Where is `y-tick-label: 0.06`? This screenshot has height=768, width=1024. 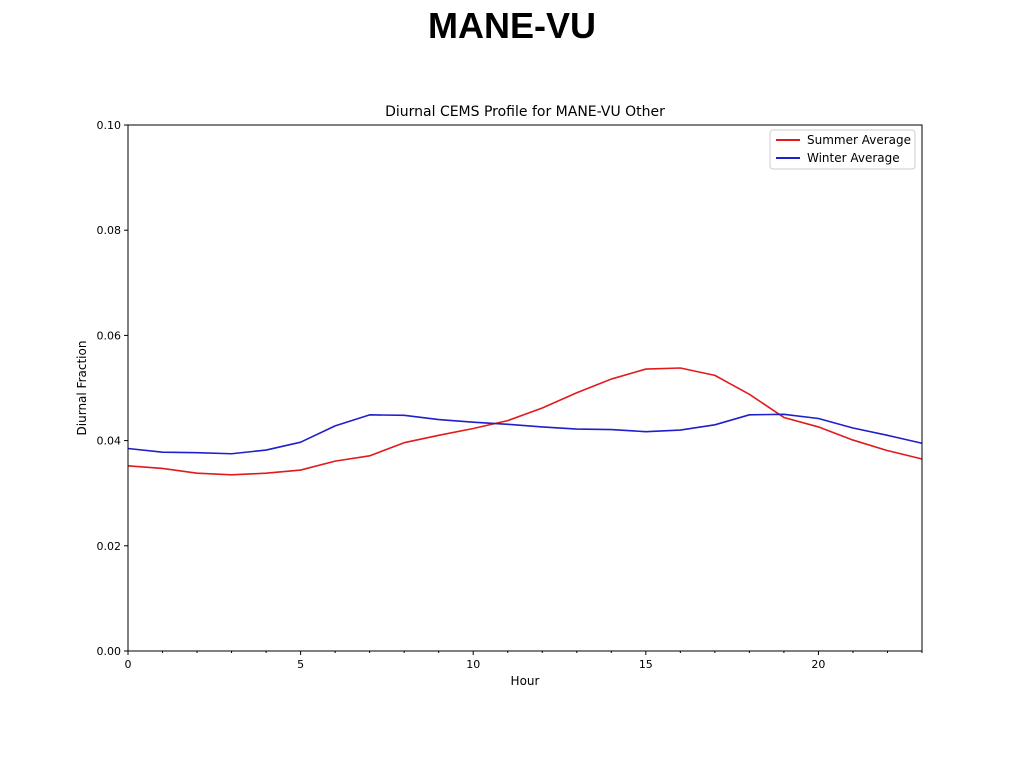 y-tick-label: 0.06 is located at coordinates (109, 335).